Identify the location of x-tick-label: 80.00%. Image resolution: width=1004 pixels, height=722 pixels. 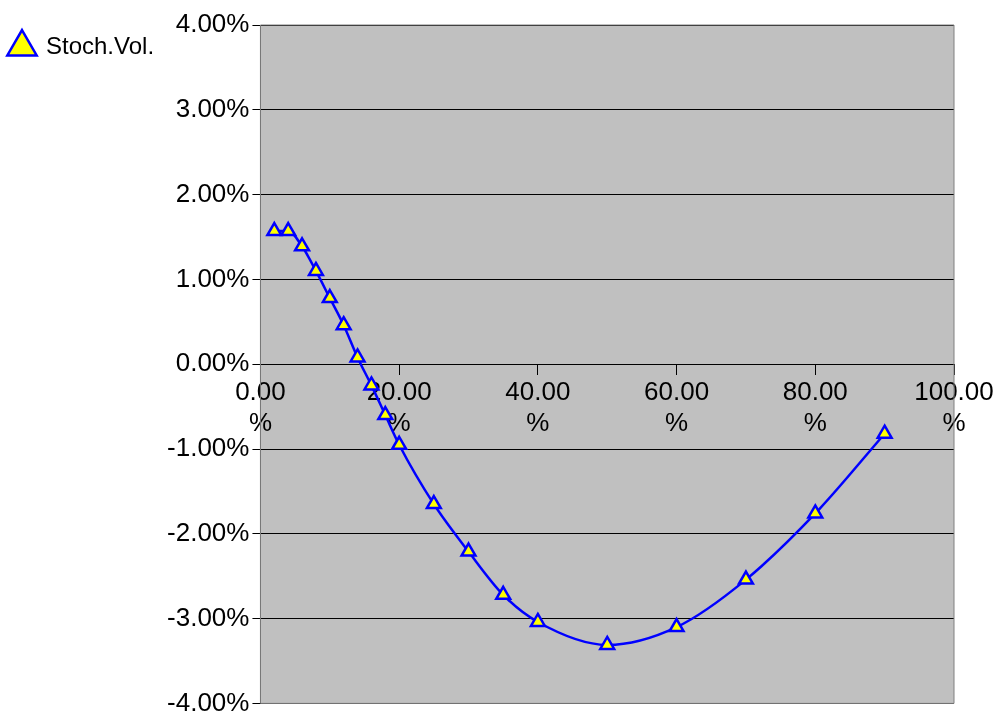
(815, 406).